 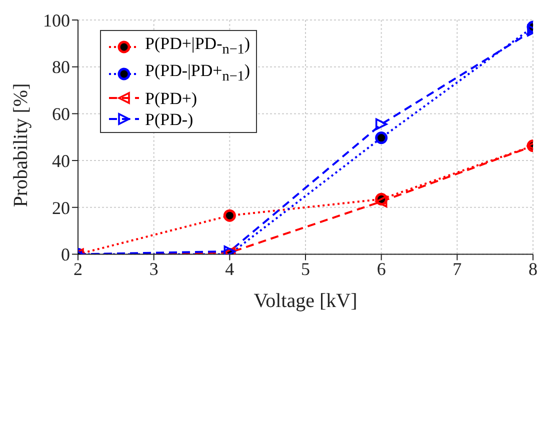 I want to click on y-tick-label: 20, so click(x=61, y=208).